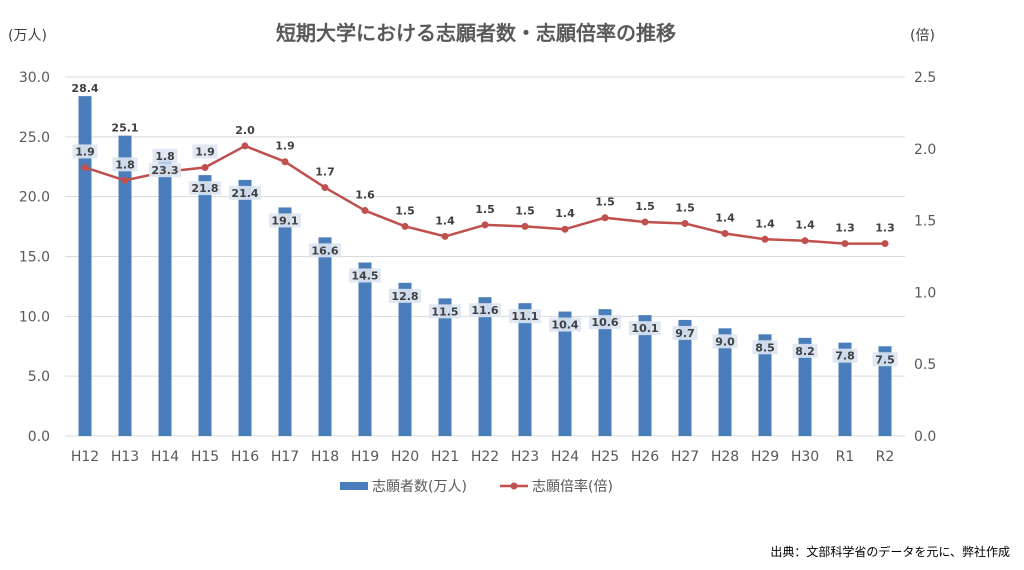 This screenshot has height=570, width=1024. I want to click on left-tick-label: 25.0, so click(34, 138).